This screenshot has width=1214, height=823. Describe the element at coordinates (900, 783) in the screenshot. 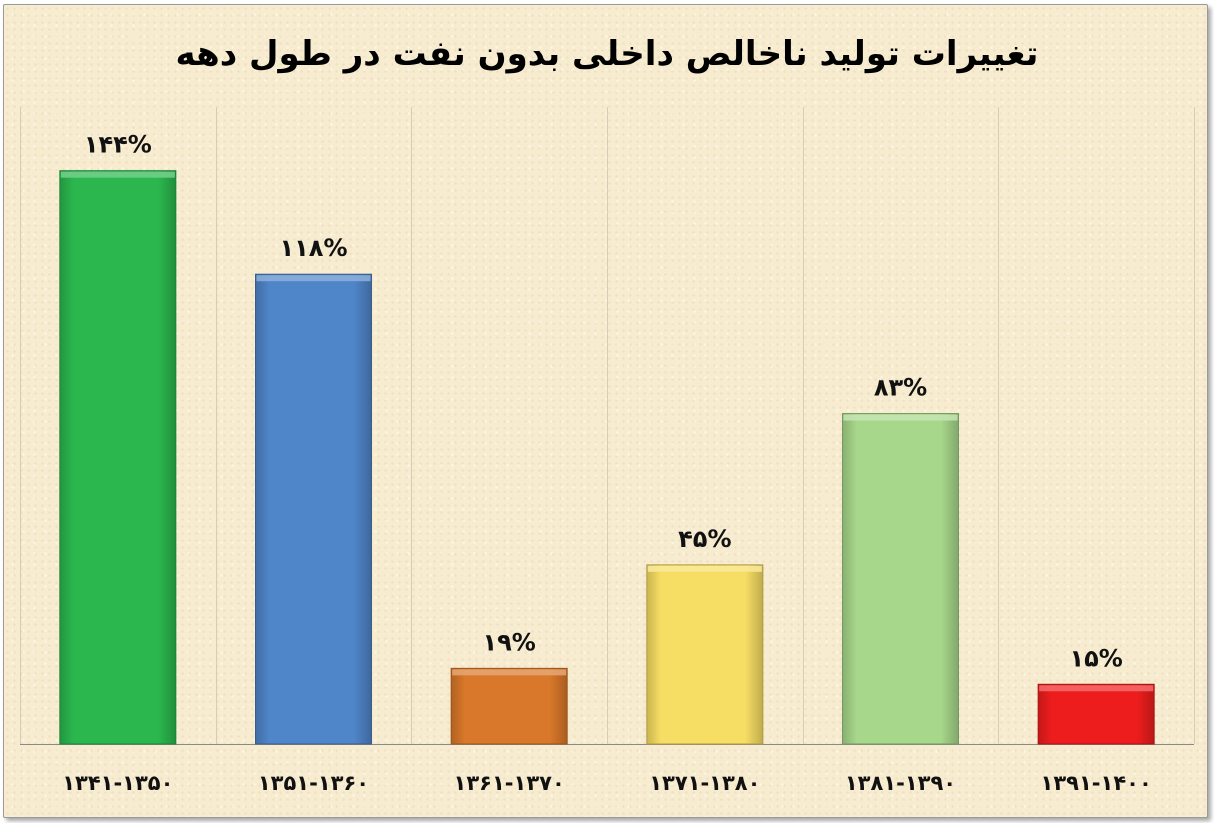

I see `category-label: ۱۳۸۱-۱۳۹۰` at that location.